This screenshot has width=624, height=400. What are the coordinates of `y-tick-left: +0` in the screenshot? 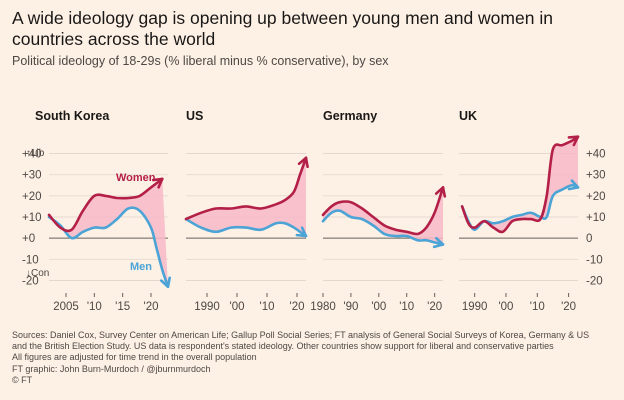 It's located at (28, 239).